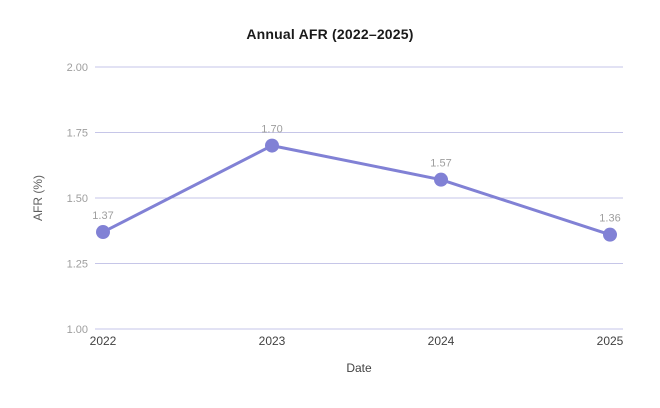  Describe the element at coordinates (610, 341) in the screenshot. I see `x-tick-label: 2025` at that location.